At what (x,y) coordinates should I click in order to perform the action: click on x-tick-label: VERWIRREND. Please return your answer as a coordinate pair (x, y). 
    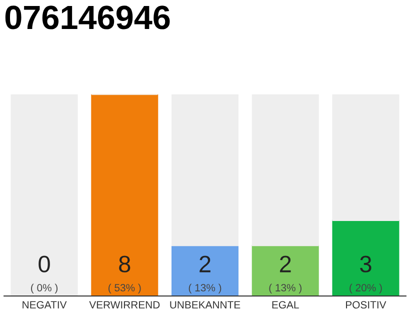
    Looking at the image, I should click on (124, 304).